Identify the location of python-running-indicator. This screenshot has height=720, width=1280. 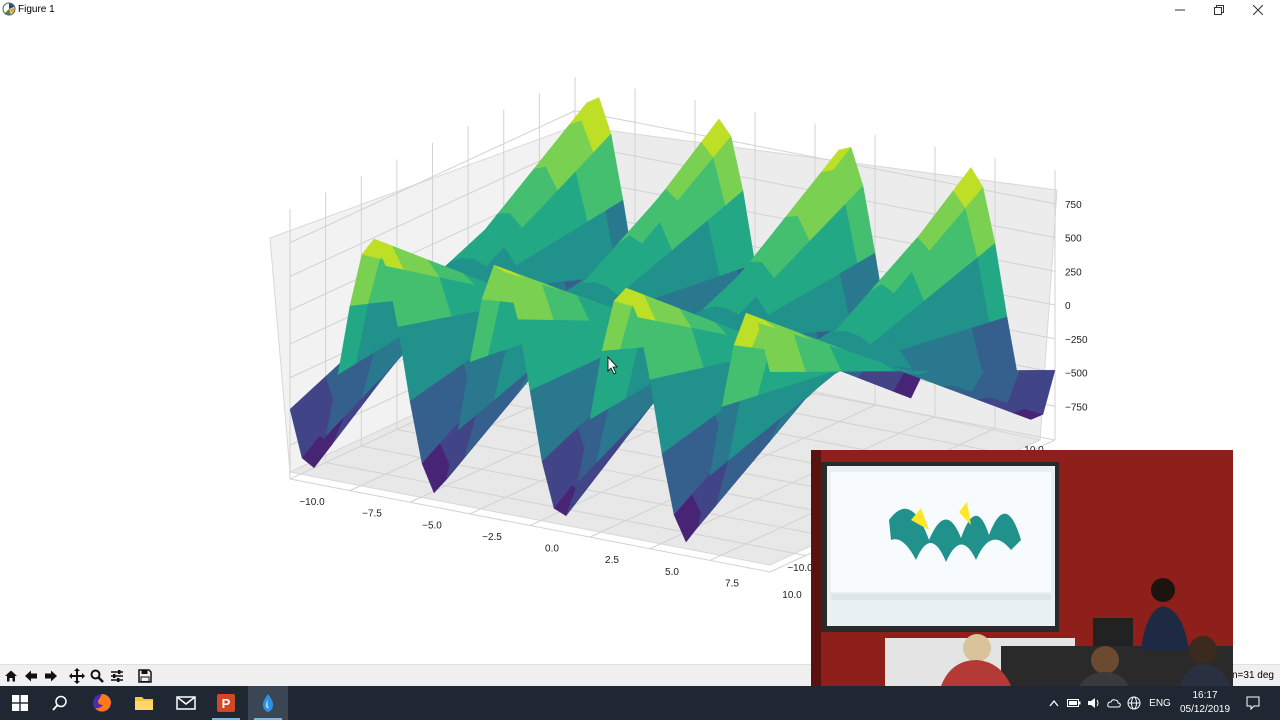
(268, 719).